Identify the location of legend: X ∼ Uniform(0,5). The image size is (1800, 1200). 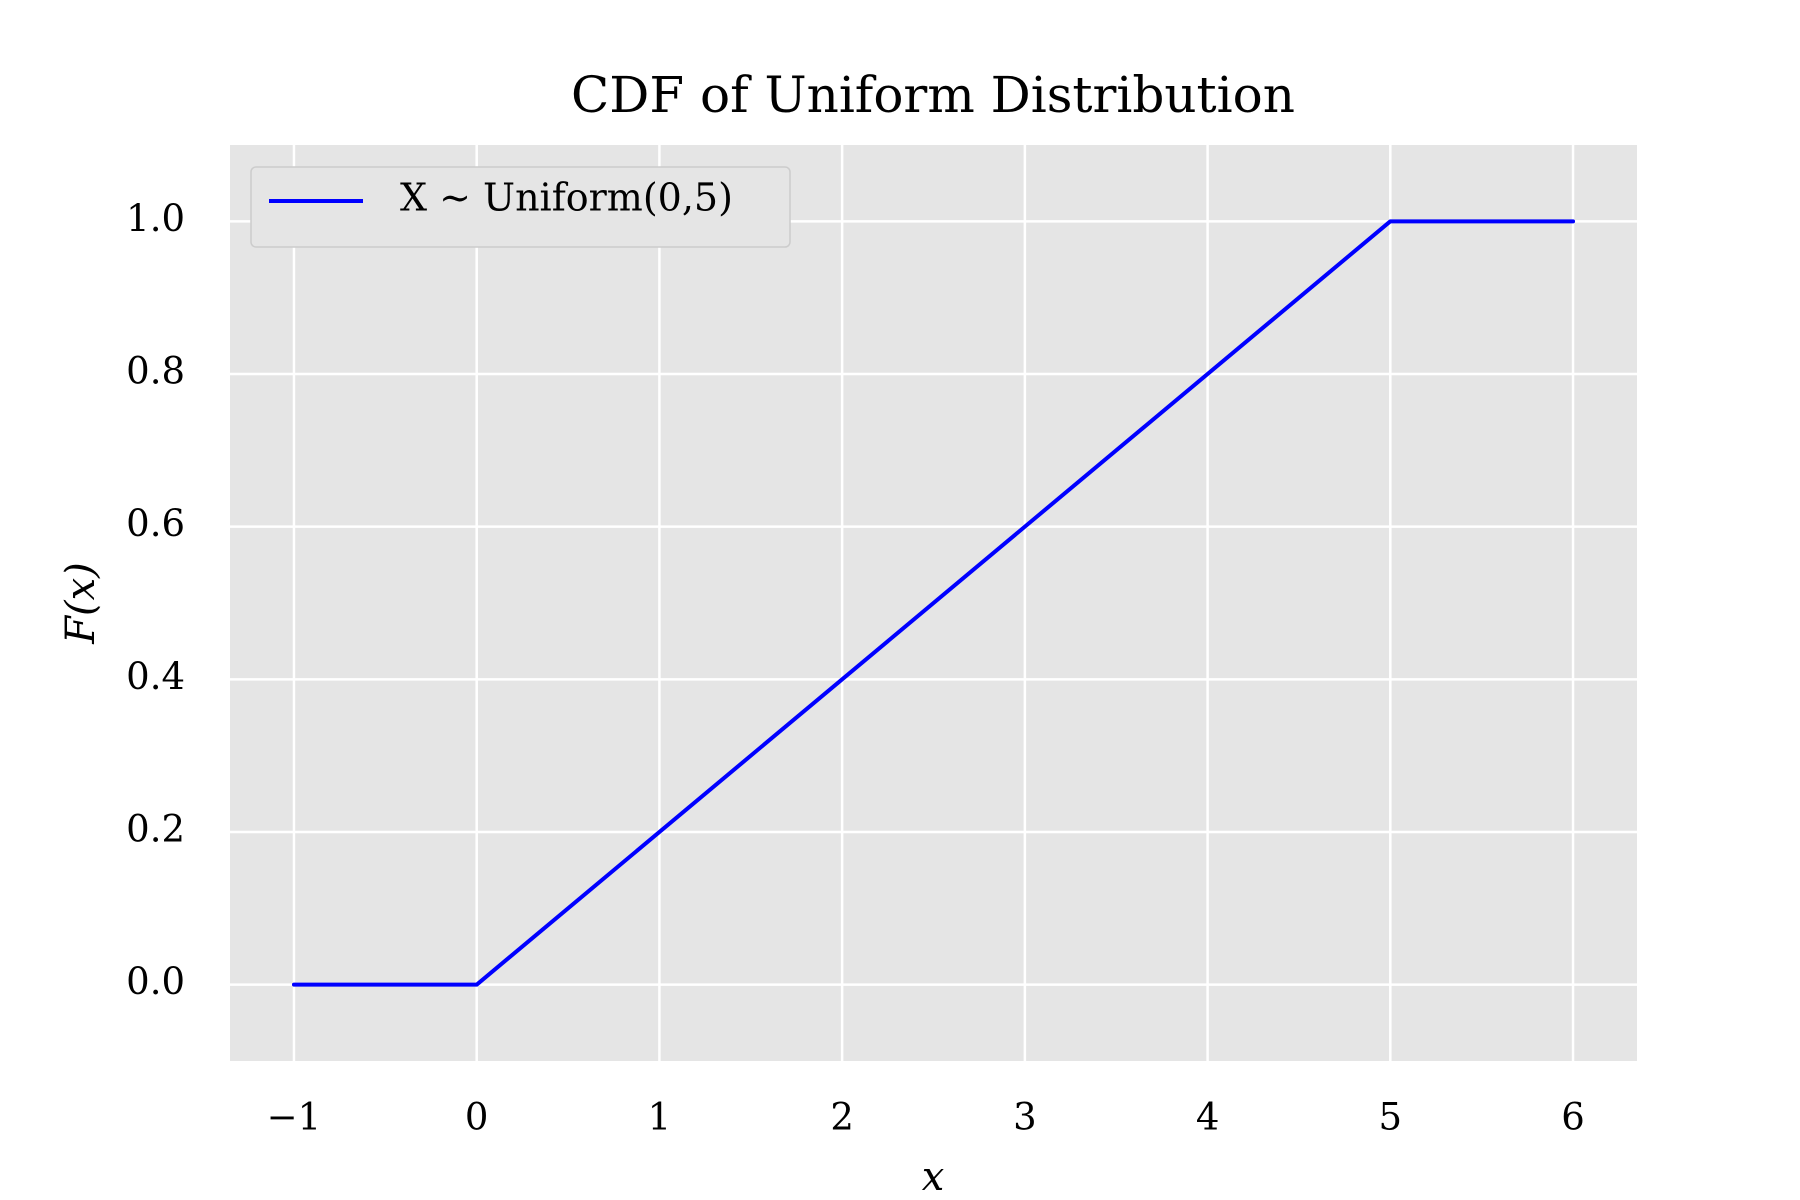
(520, 207).